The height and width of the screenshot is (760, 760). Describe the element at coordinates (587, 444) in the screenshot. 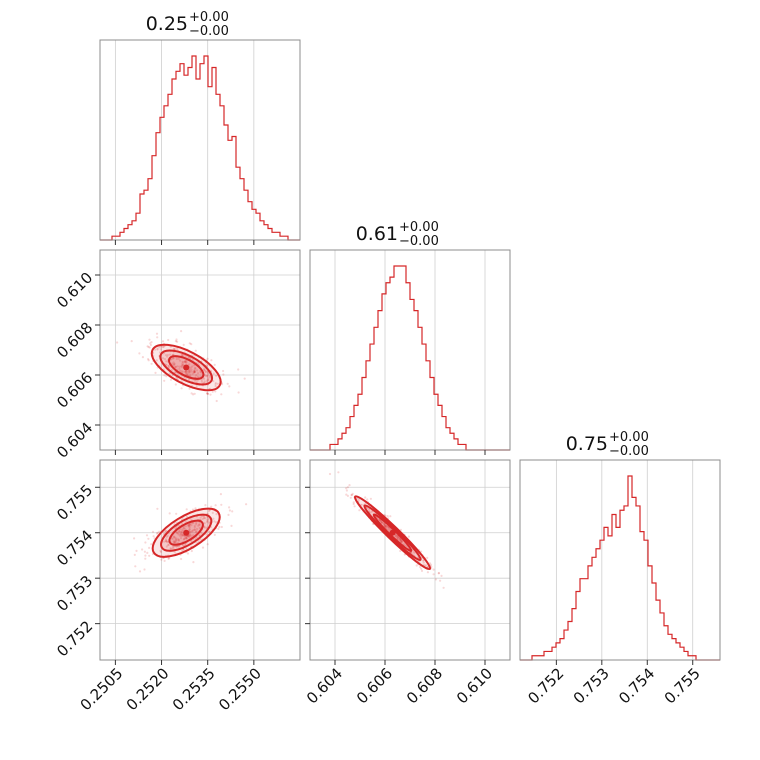

I see `param-title-3: 0.75` at that location.